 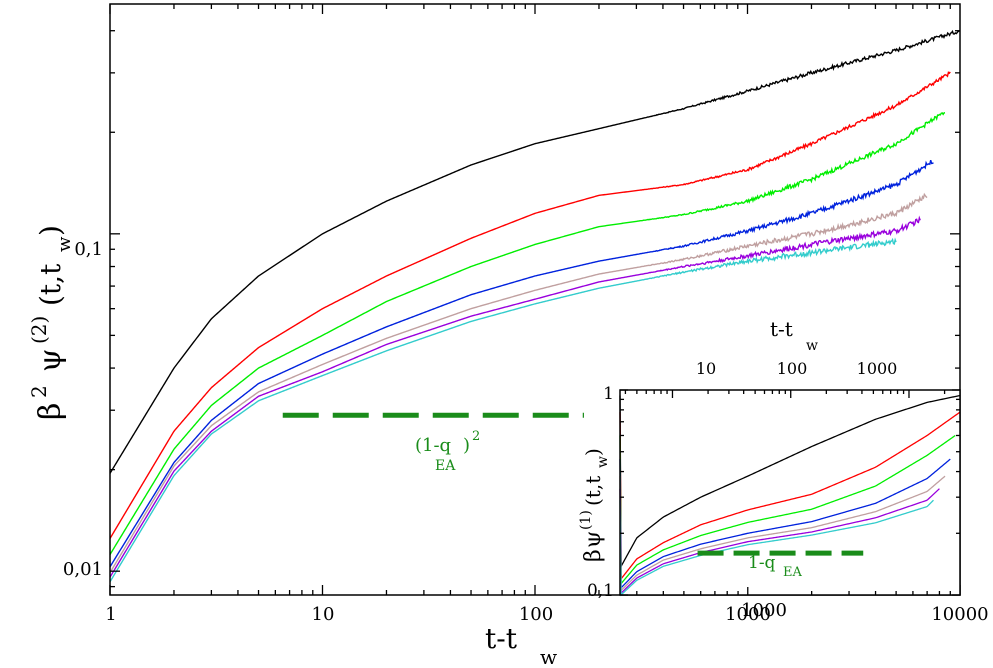 I want to click on main-xtick-label-1000: 1000, so click(x=748, y=614).